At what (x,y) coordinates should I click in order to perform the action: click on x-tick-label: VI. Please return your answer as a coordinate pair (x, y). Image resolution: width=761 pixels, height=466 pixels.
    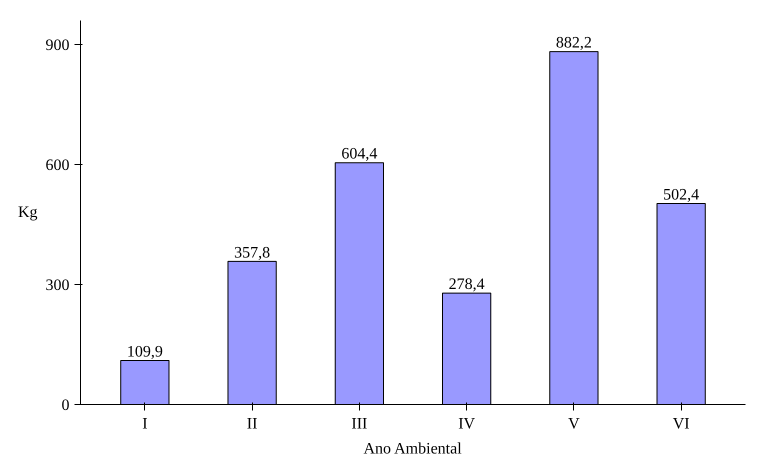
    Looking at the image, I should click on (681, 424).